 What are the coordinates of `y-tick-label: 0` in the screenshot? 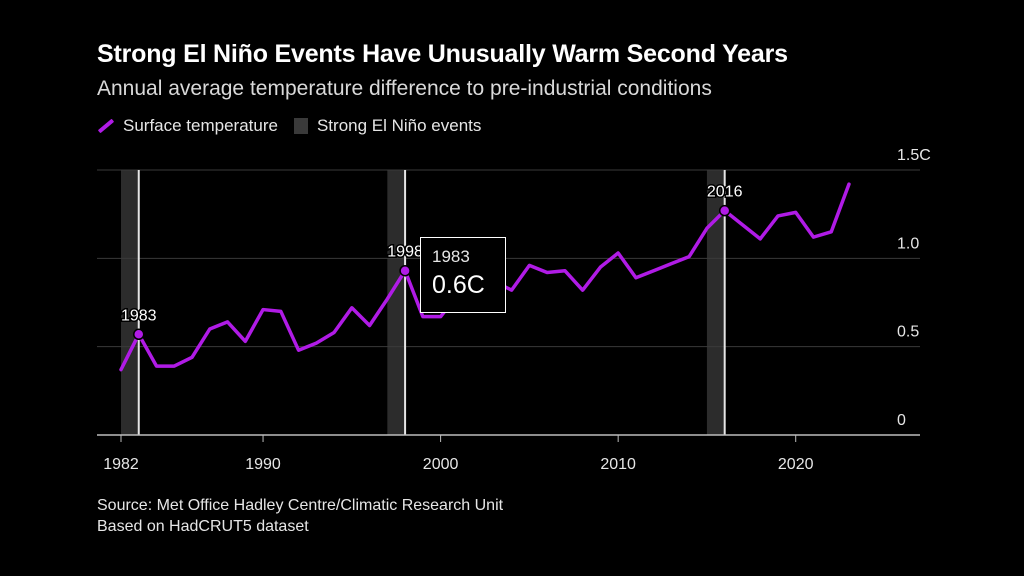 It's located at (901, 420).